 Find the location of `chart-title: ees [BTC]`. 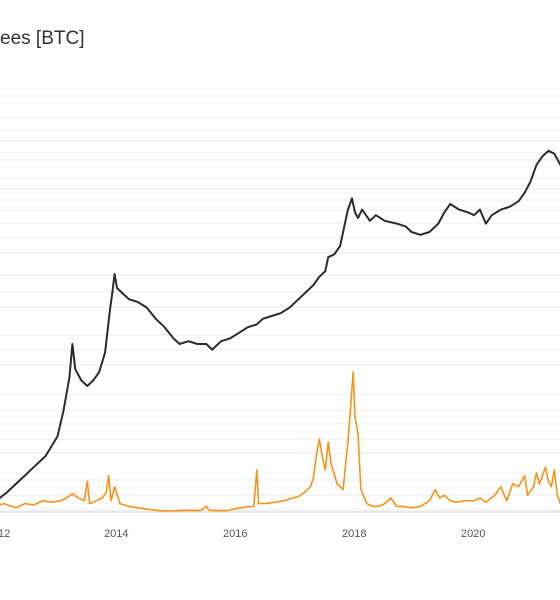

chart-title: ees [BTC] is located at coordinates (42, 38).